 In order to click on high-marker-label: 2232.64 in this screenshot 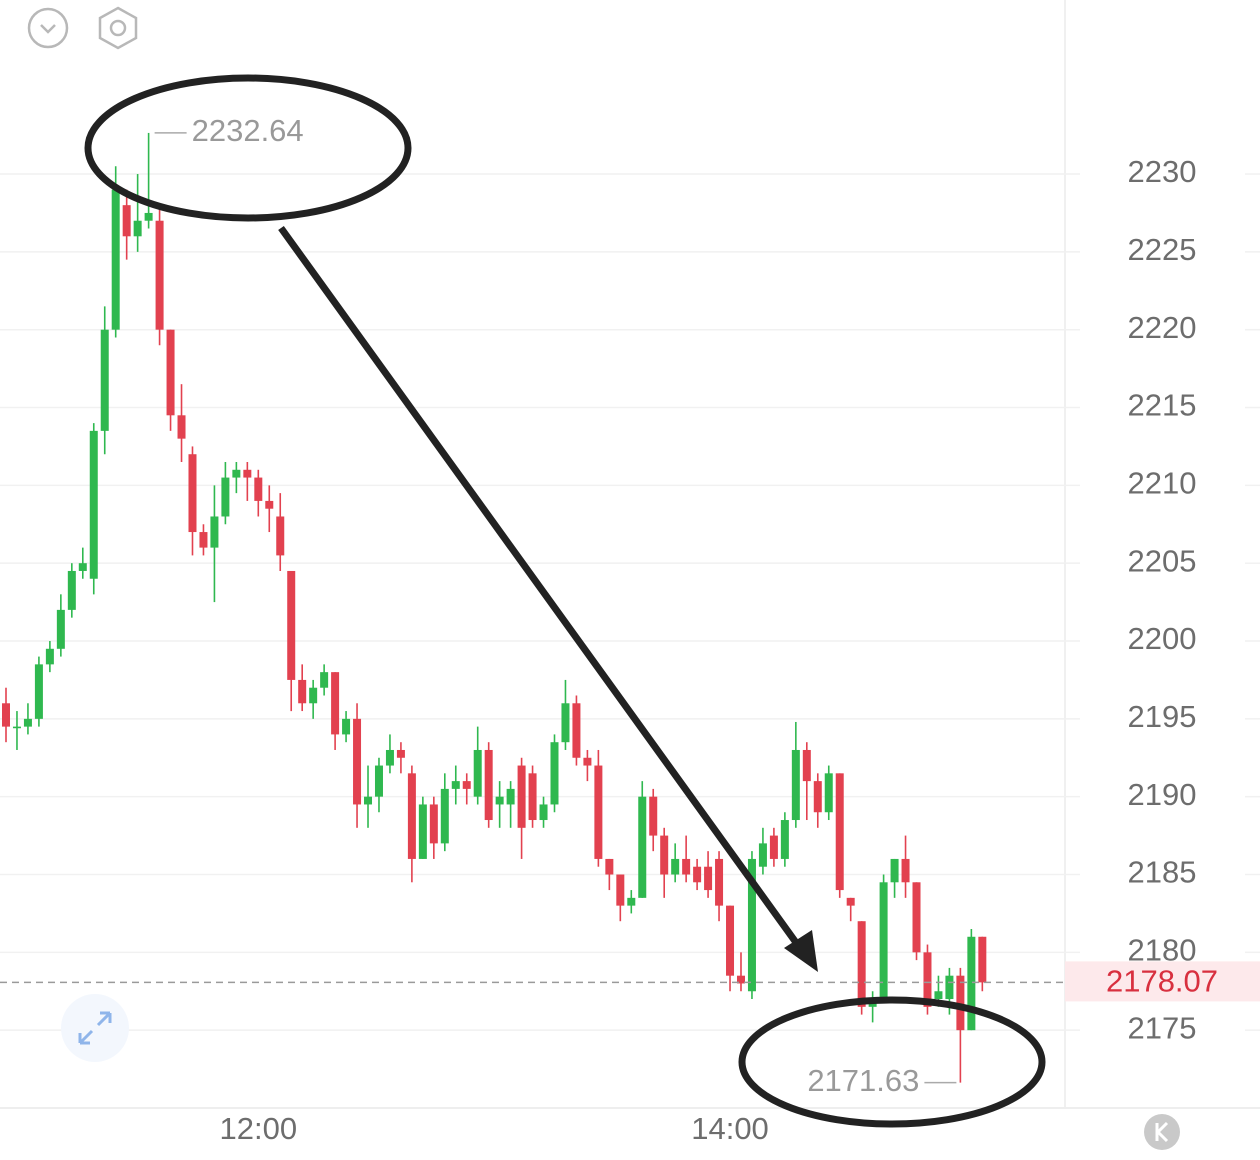, I will do `click(248, 130)`.